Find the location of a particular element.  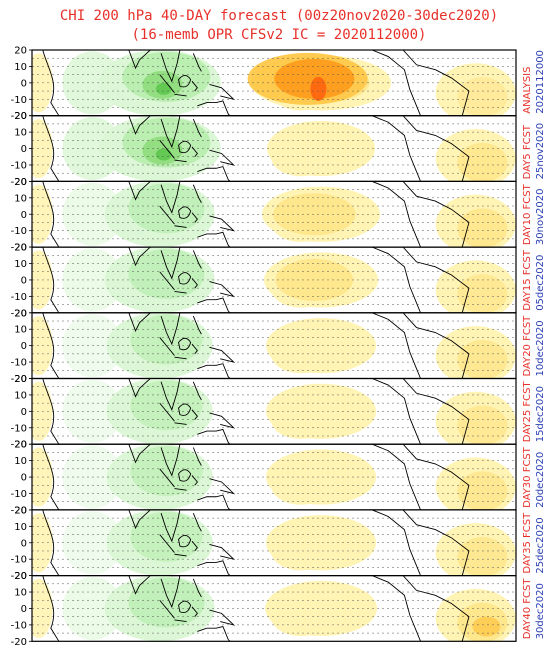

panel-5: 20 10 0 -10 -20 DAY25 FCST 15dec2020 is located at coordinates (278, 412).